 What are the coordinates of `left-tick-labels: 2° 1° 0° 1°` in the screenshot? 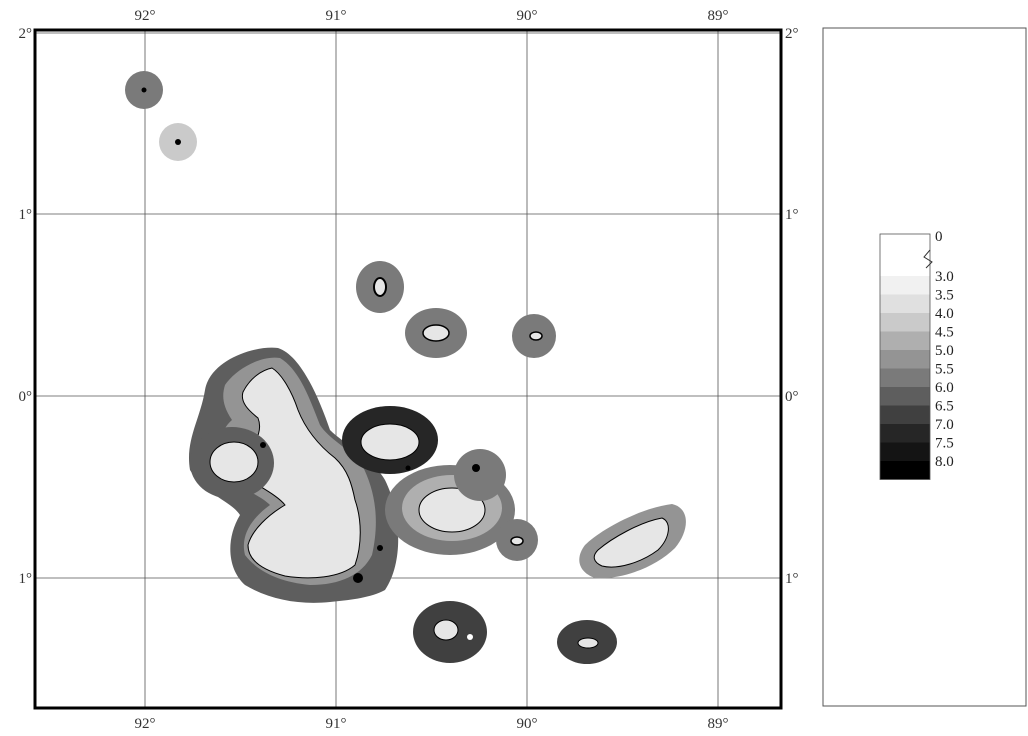 It's located at (26, 306).